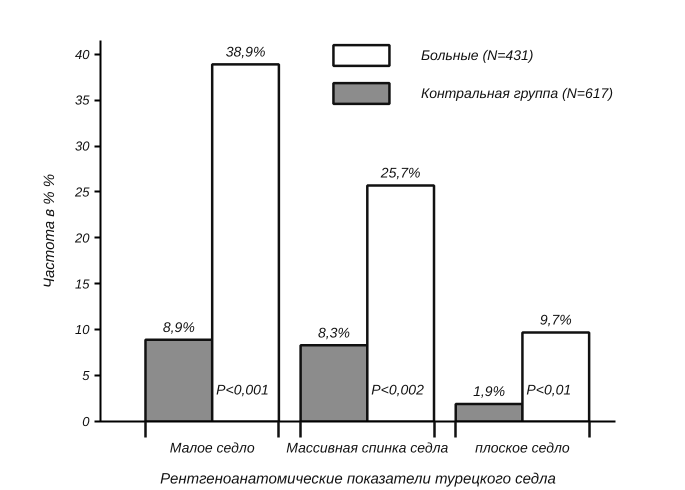  What do you see at coordinates (489, 391) in the screenshot?
I see `data-label: 1,9%` at bounding box center [489, 391].